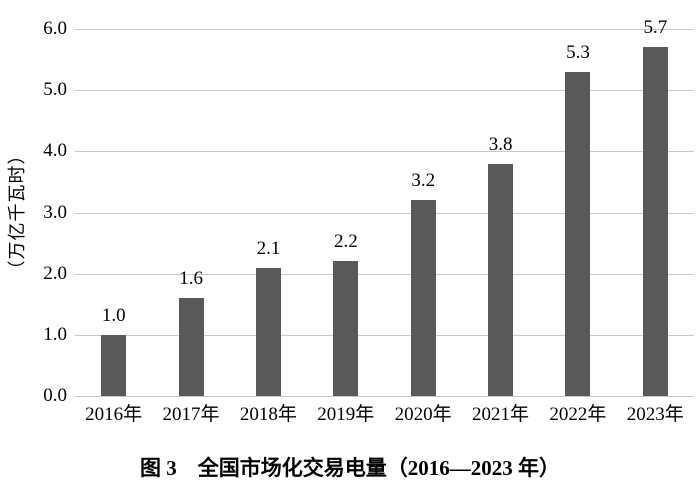 This screenshot has width=700, height=499. Describe the element at coordinates (113, 315) in the screenshot. I see `bar-value-label: 1.0` at that location.